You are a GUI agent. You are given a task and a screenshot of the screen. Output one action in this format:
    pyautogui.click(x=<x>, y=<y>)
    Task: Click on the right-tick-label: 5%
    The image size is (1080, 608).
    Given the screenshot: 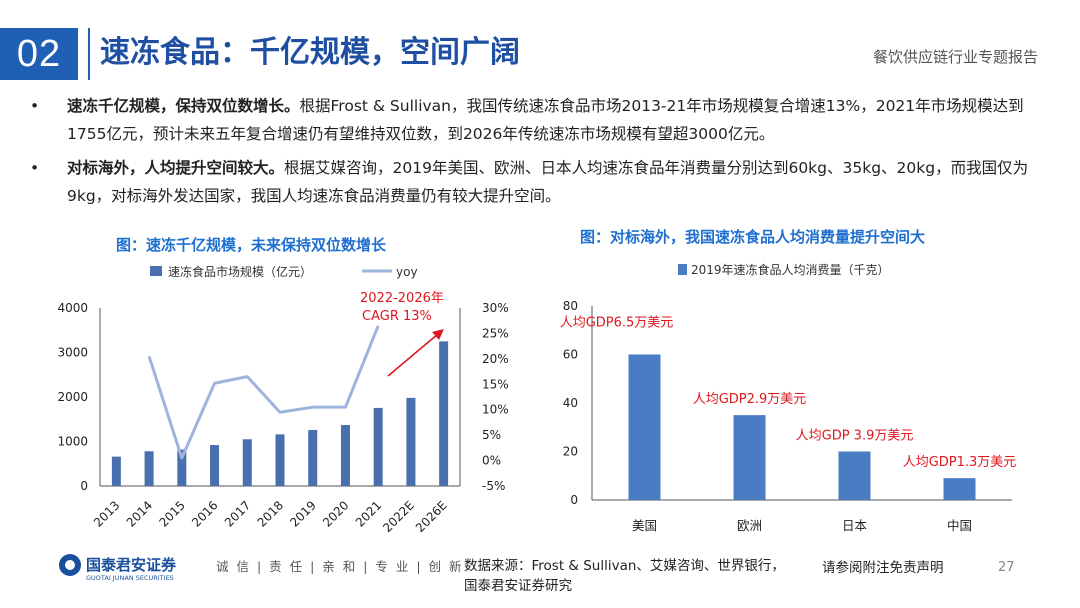 What is the action you would take?
    pyautogui.click(x=491, y=435)
    